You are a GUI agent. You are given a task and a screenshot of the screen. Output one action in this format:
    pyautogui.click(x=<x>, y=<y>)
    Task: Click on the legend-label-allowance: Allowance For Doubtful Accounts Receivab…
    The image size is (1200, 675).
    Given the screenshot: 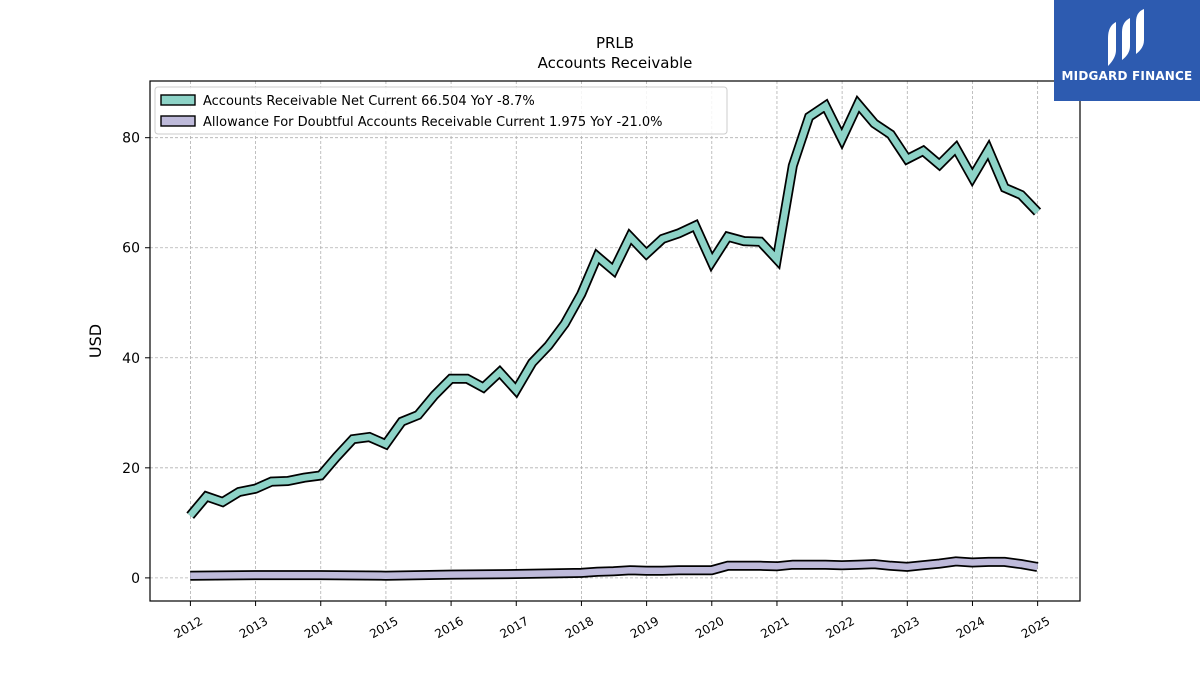 What is the action you would take?
    pyautogui.click(x=433, y=122)
    